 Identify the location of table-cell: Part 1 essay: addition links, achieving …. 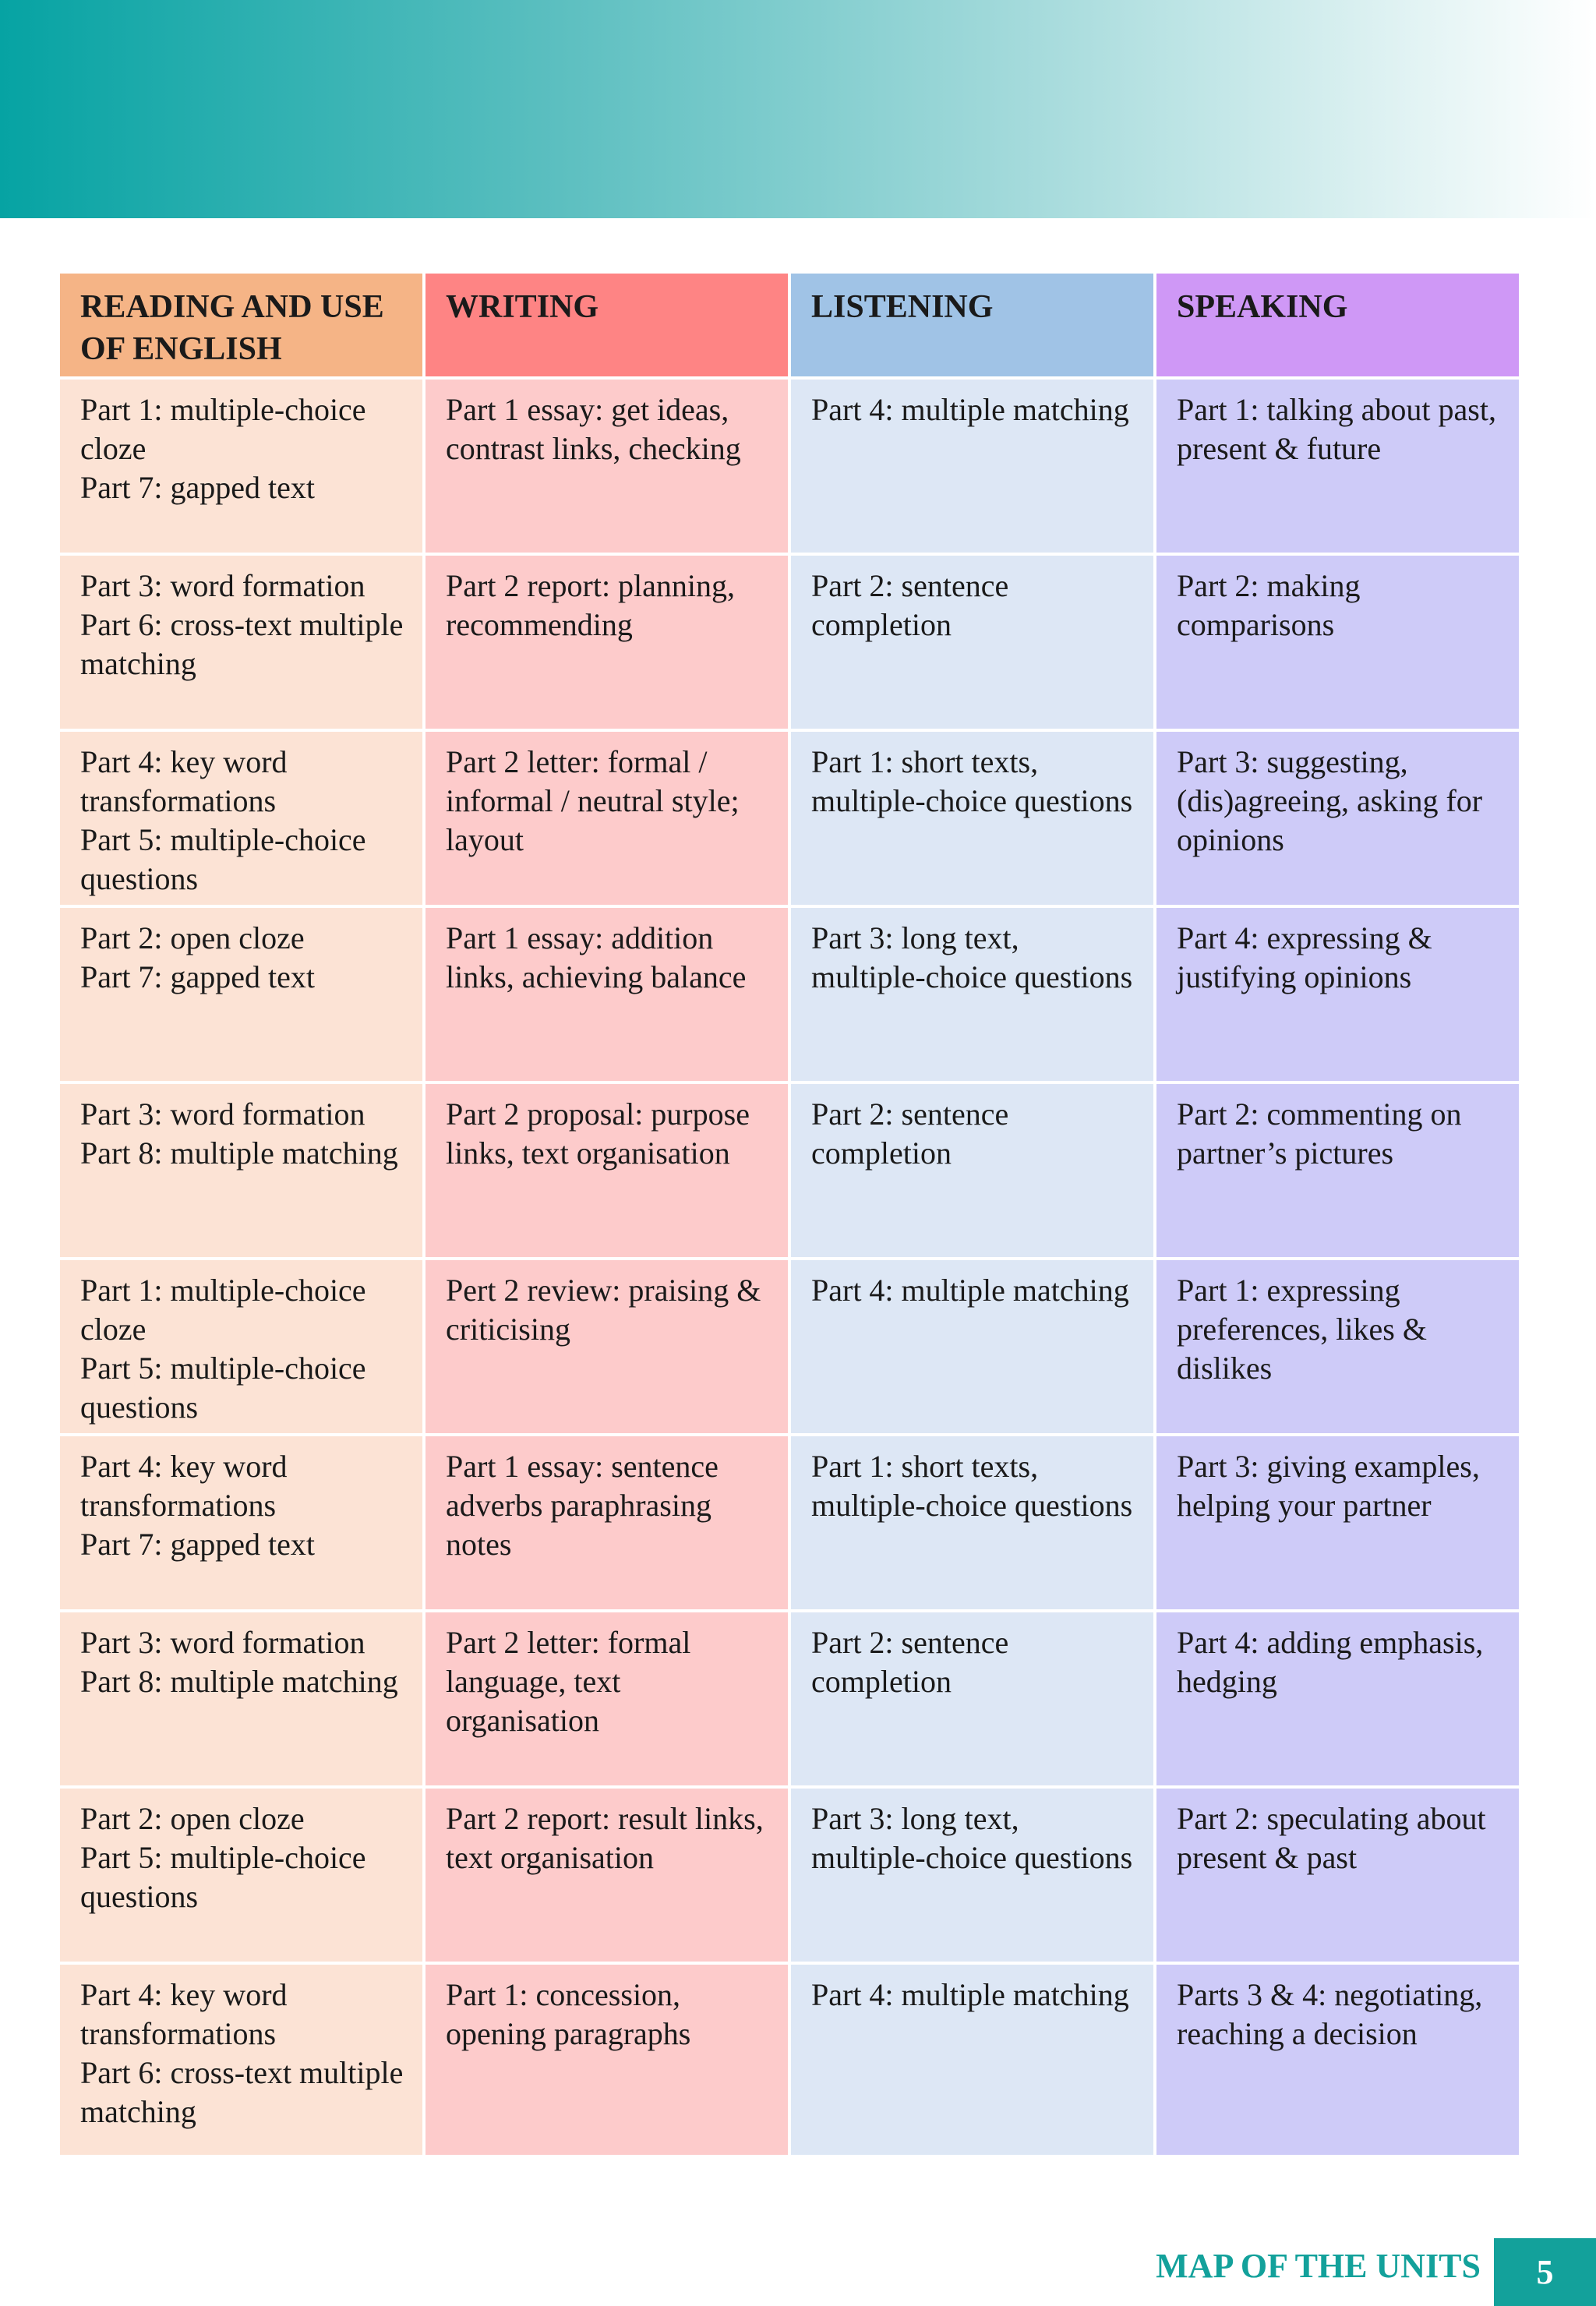
(606, 994).